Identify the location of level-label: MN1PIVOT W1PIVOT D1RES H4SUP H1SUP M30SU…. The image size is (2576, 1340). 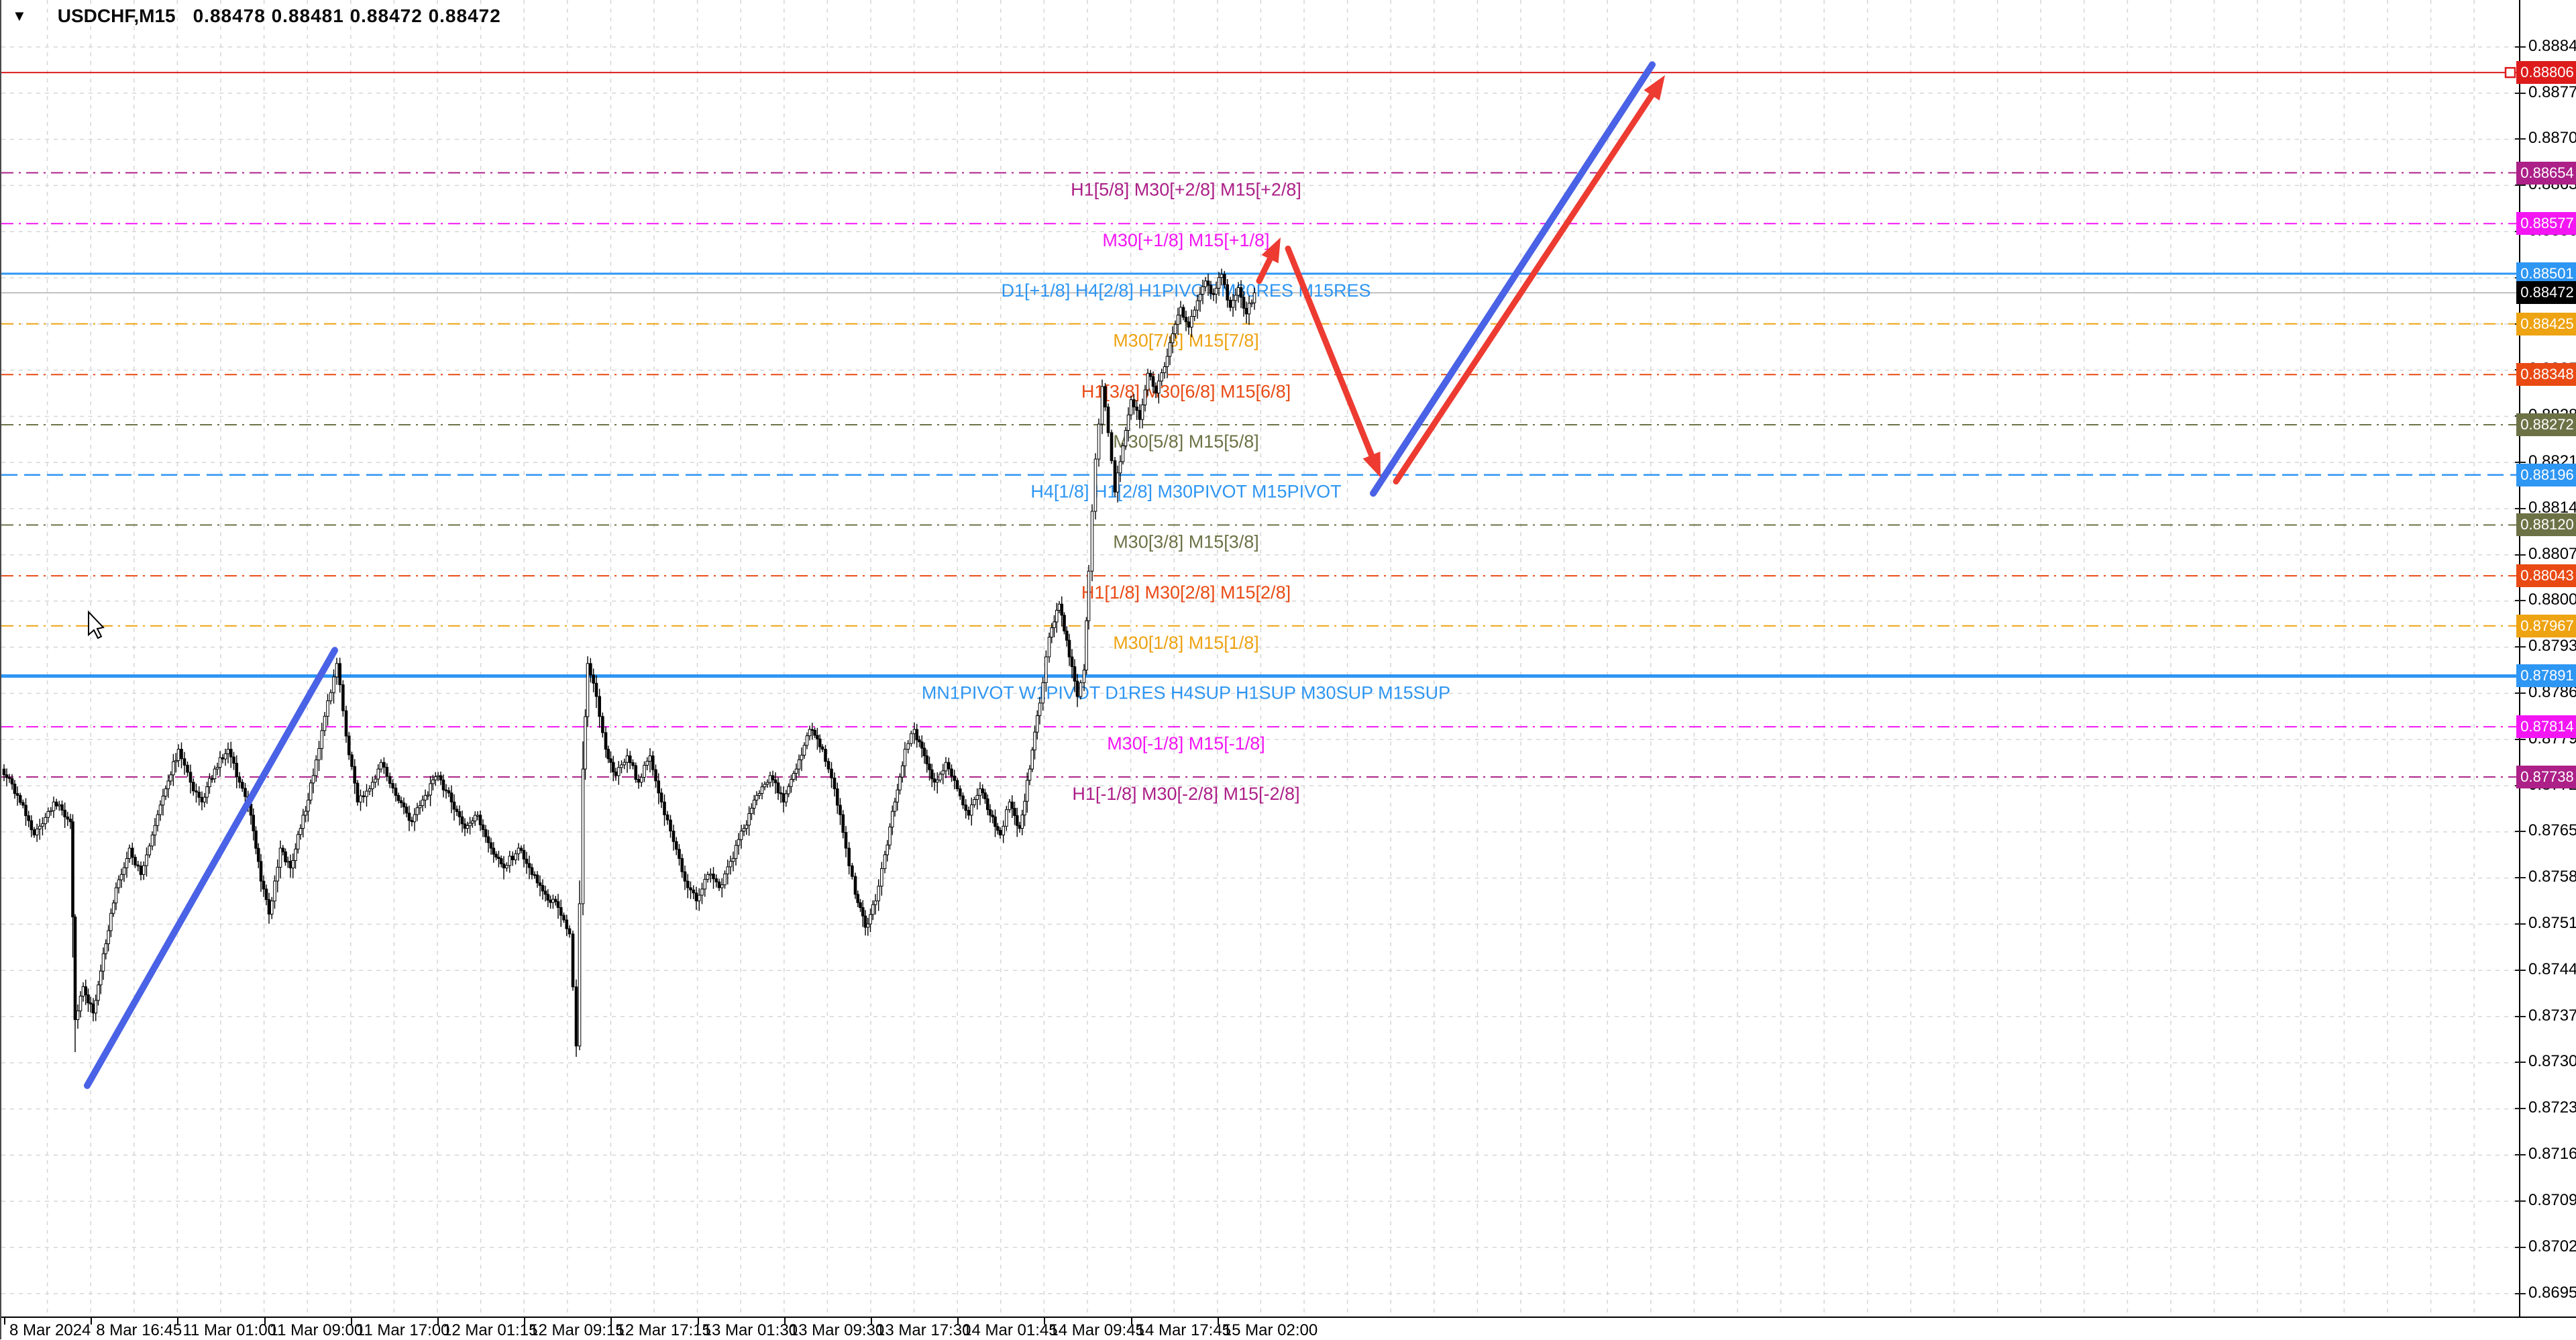
(1186, 692).